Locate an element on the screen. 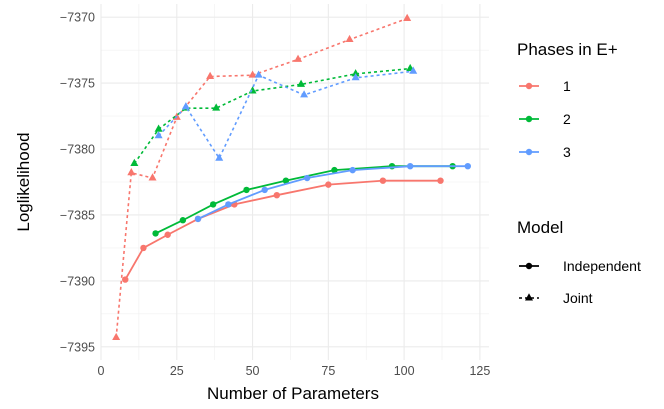 This screenshot has width=664, height=409. legend-title-phases: Phases in E+ is located at coordinates (567, 49).